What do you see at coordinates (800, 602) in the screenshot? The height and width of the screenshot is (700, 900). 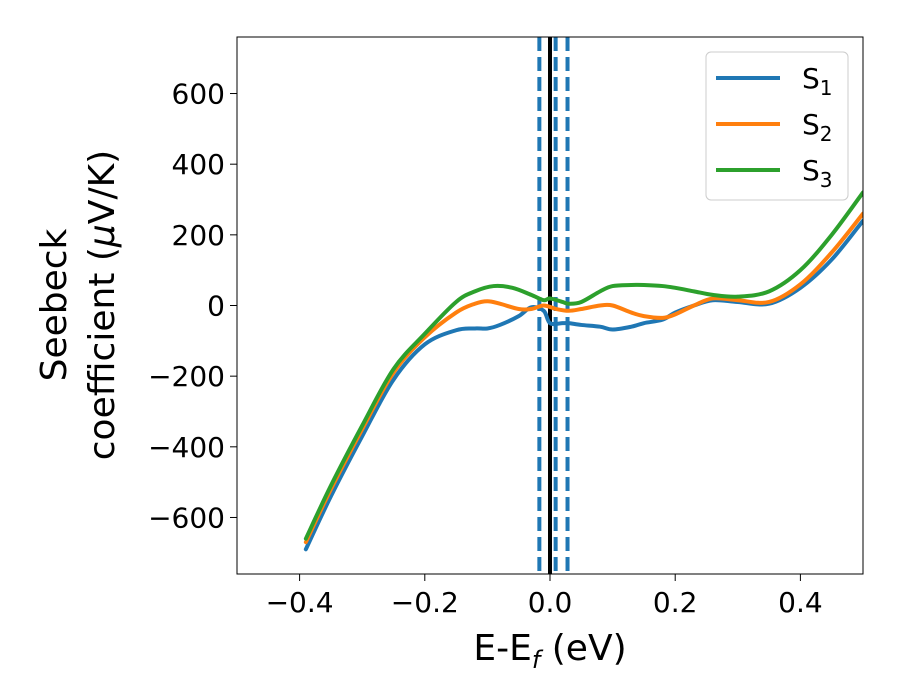 I see `x-tick-label: 0.4` at bounding box center [800, 602].